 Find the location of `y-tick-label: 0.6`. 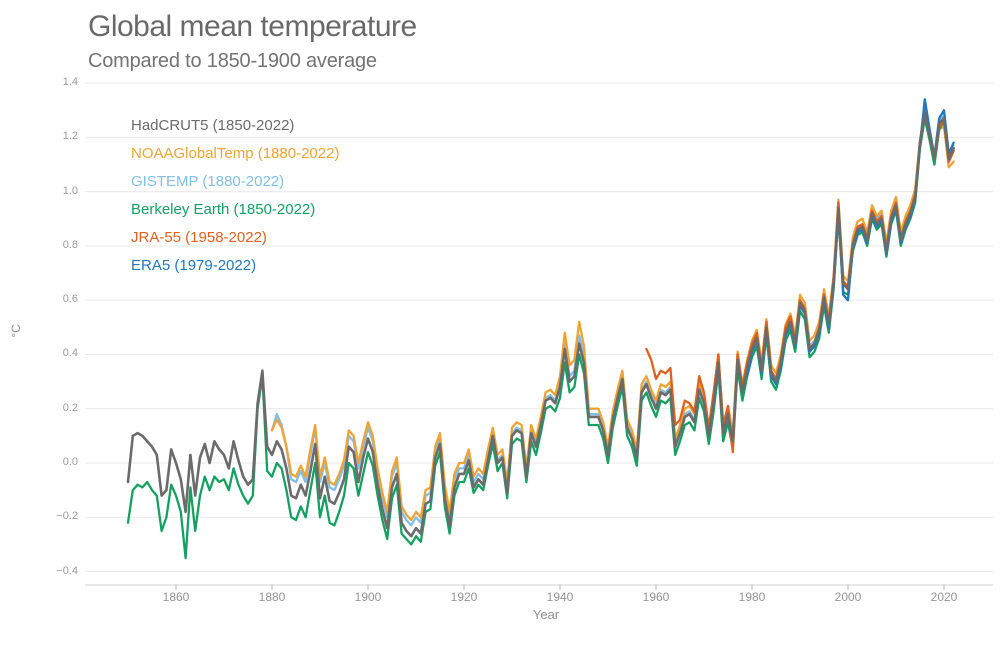

y-tick-label: 0.6 is located at coordinates (70, 299).